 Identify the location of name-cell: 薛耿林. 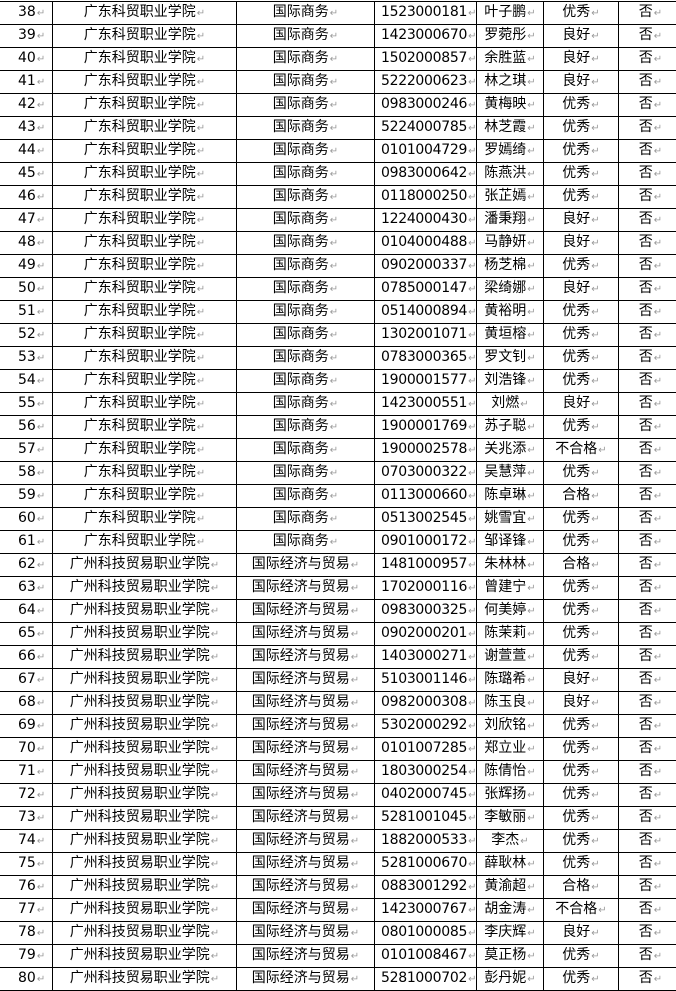
(510, 864).